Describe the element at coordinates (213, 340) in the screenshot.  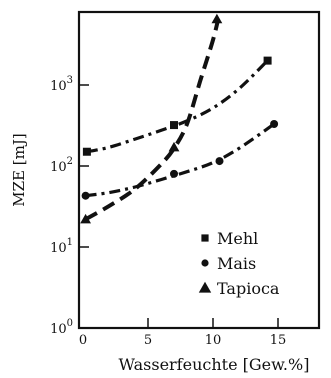
I see `x-tick-label: 10` at that location.